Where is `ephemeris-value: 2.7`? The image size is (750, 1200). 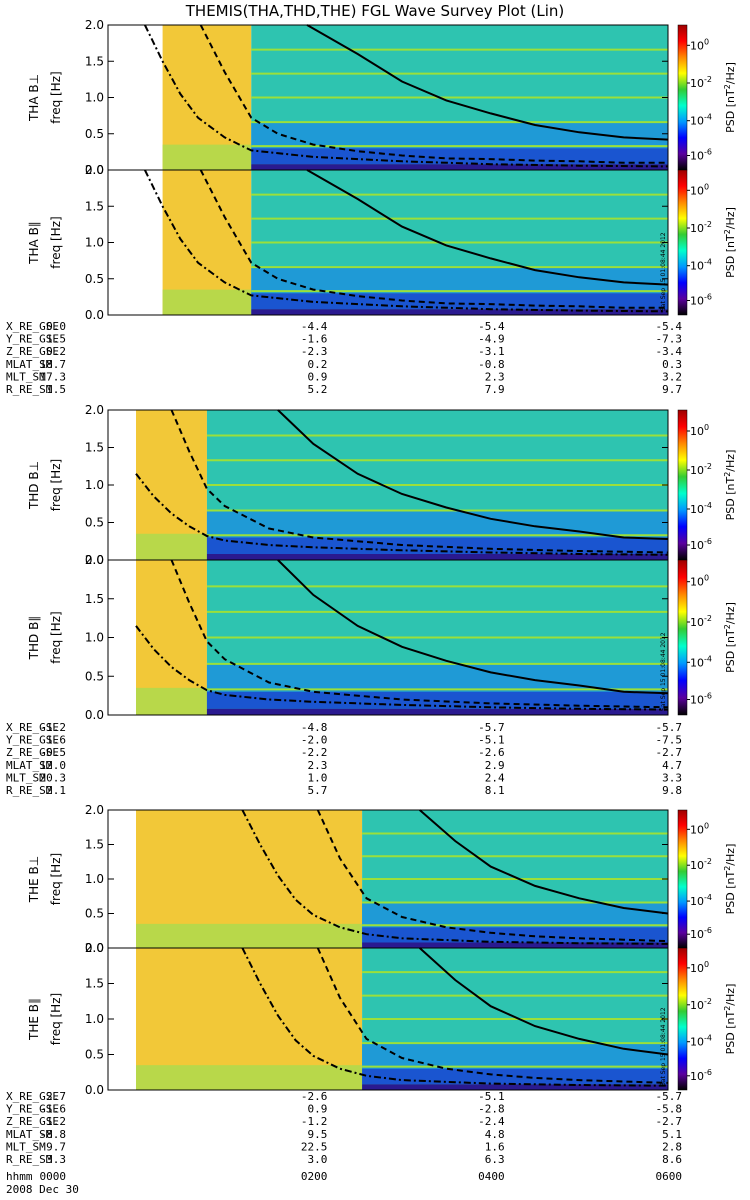 ephemeris-value: 2.7 is located at coordinates (56, 1096).